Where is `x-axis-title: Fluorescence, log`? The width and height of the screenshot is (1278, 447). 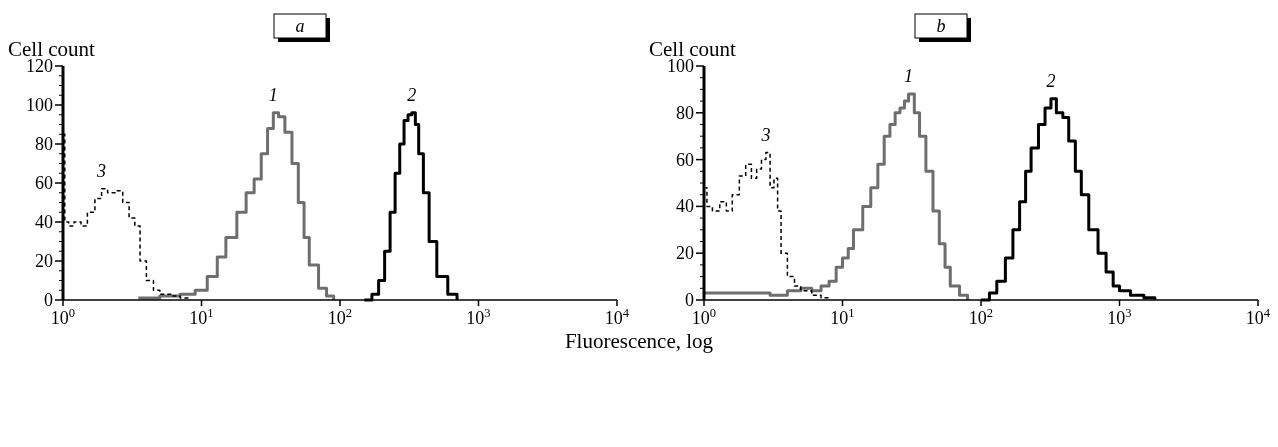
x-axis-title: Fluorescence, log is located at coordinates (639, 341).